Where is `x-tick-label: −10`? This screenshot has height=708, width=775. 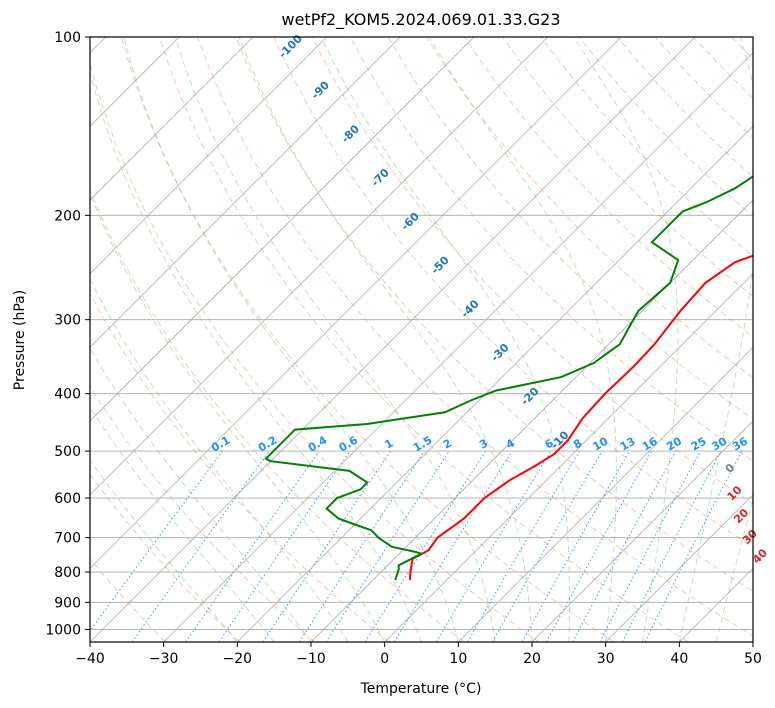 x-tick-label: −10 is located at coordinates (311, 659).